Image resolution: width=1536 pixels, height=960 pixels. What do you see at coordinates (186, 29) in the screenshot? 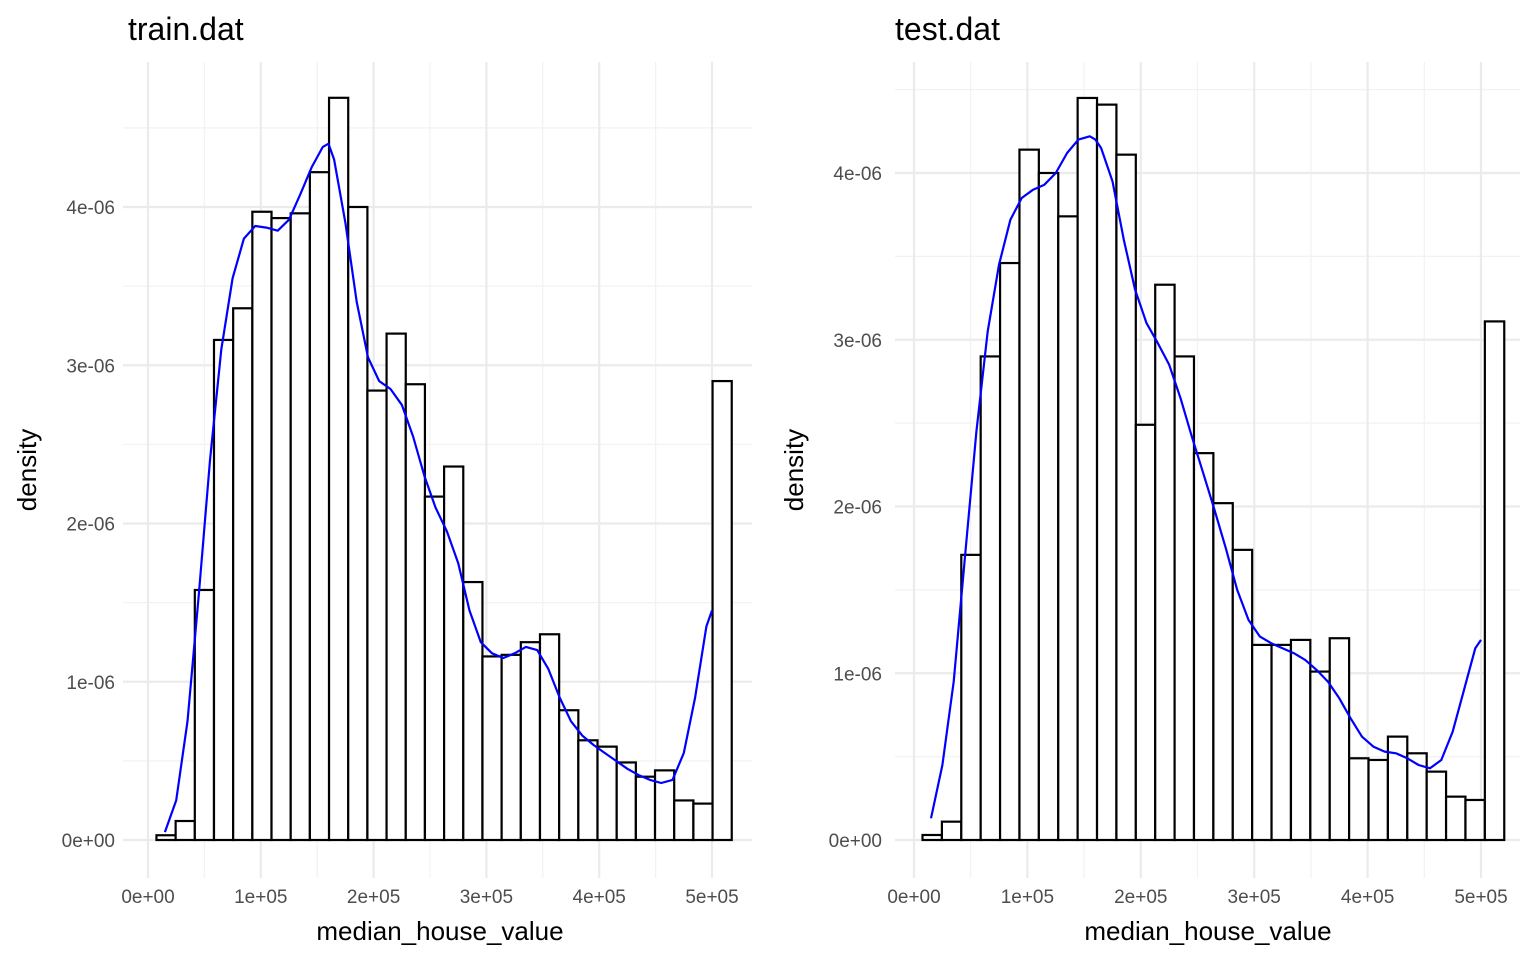
I see `chart-title: train.dat` at bounding box center [186, 29].